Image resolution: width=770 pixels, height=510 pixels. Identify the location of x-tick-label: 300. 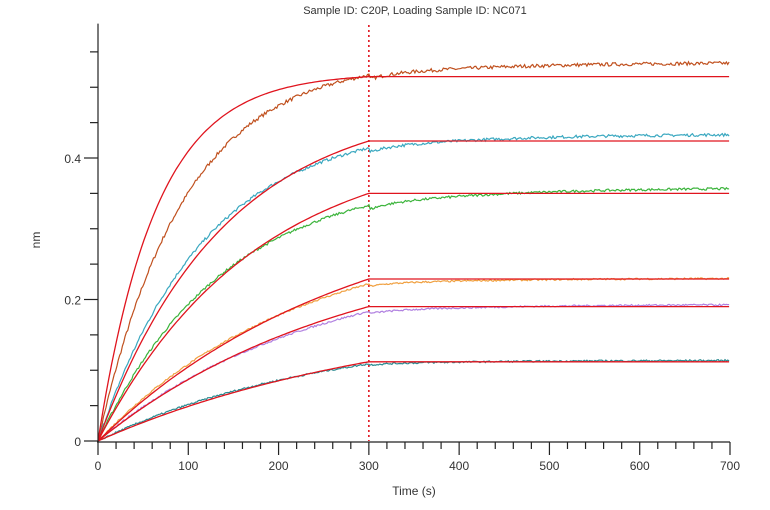
(369, 466).